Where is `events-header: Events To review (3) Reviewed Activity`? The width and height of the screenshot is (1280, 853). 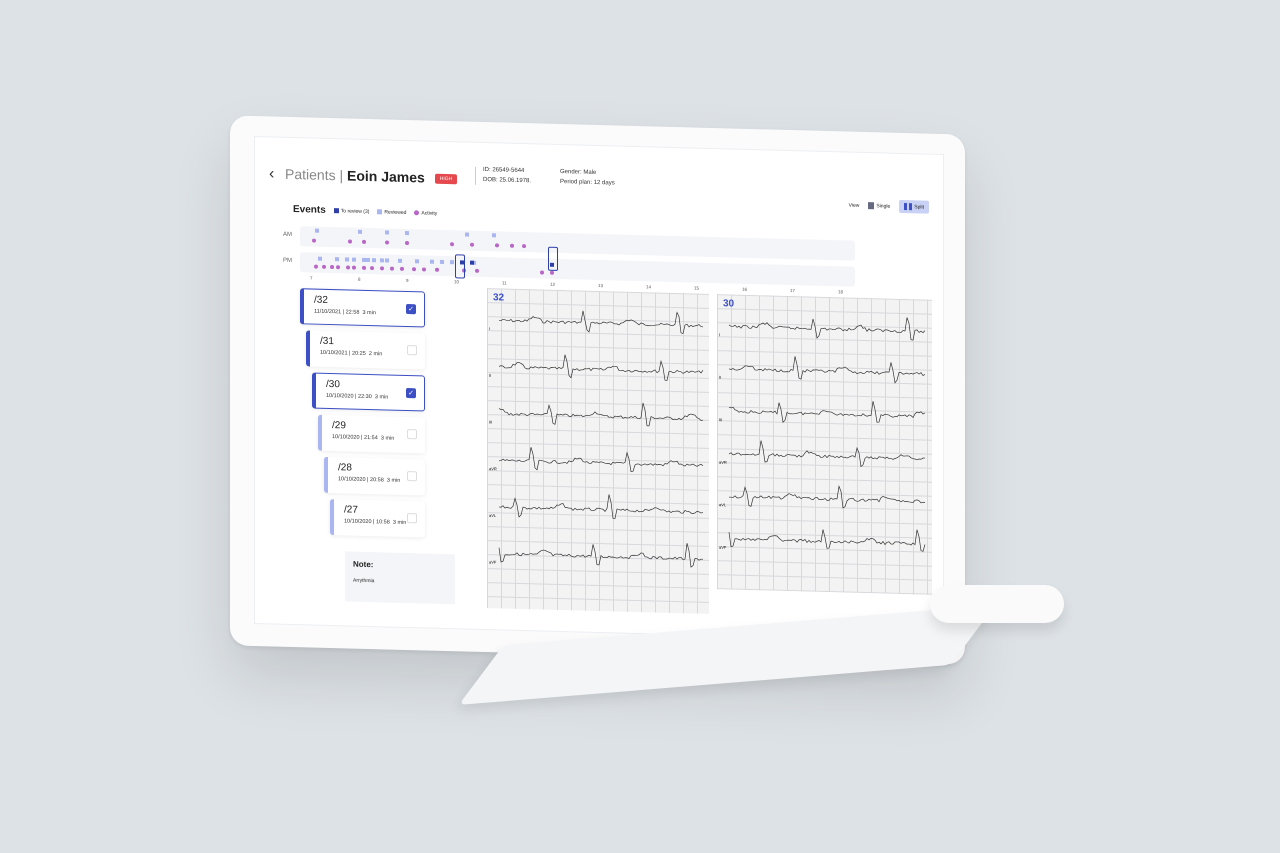 events-header: Events To review (3) Reviewed Activity is located at coordinates (365, 211).